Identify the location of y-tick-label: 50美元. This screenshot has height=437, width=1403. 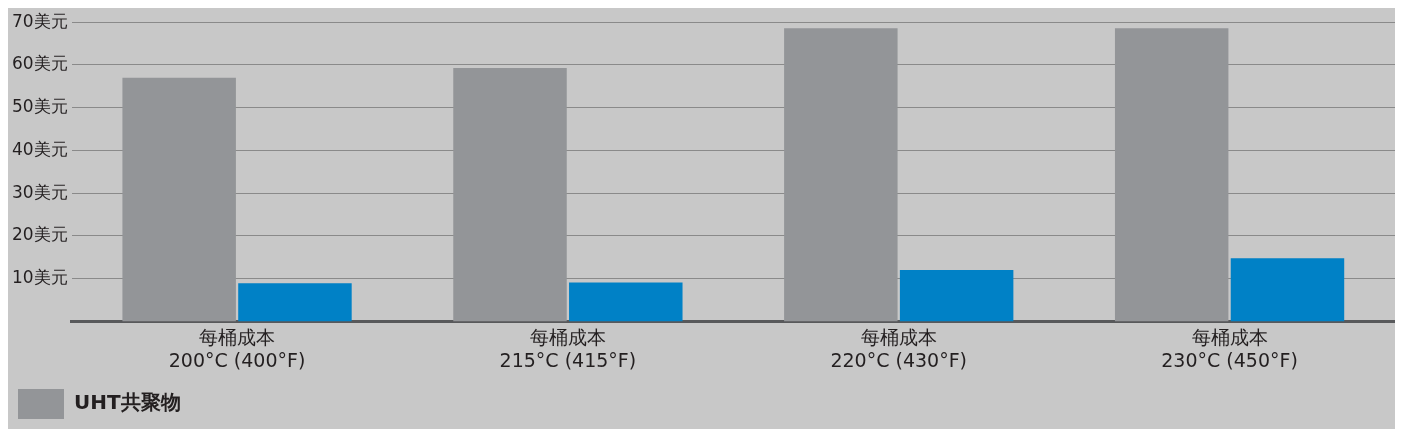
(39, 106).